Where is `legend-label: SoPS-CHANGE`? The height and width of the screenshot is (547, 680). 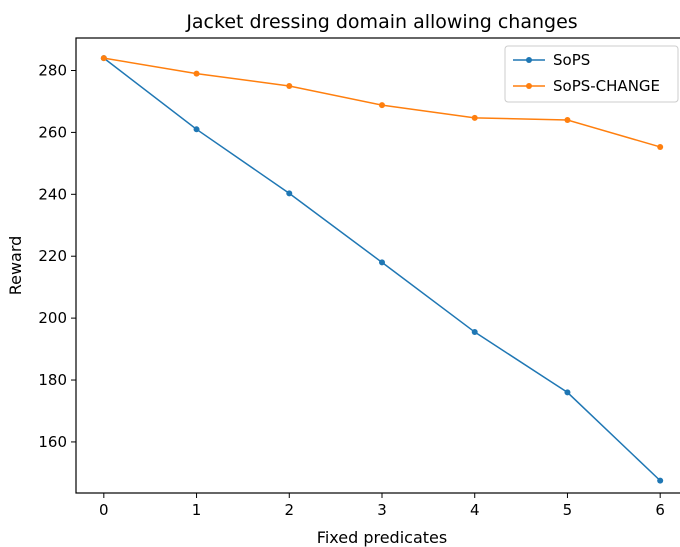 legend-label: SoPS-CHANGE is located at coordinates (606, 86).